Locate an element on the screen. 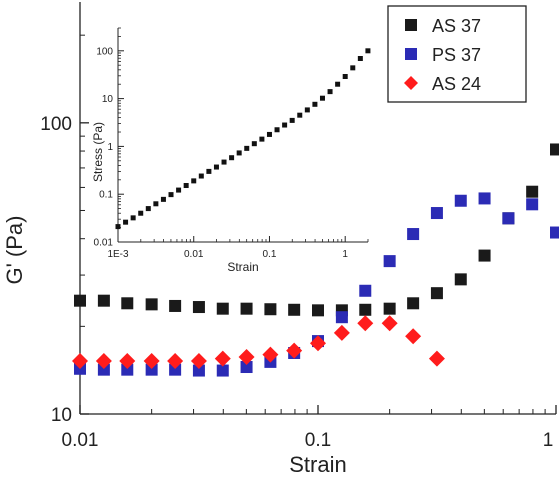  legend-marker-as24 is located at coordinates (411, 83).